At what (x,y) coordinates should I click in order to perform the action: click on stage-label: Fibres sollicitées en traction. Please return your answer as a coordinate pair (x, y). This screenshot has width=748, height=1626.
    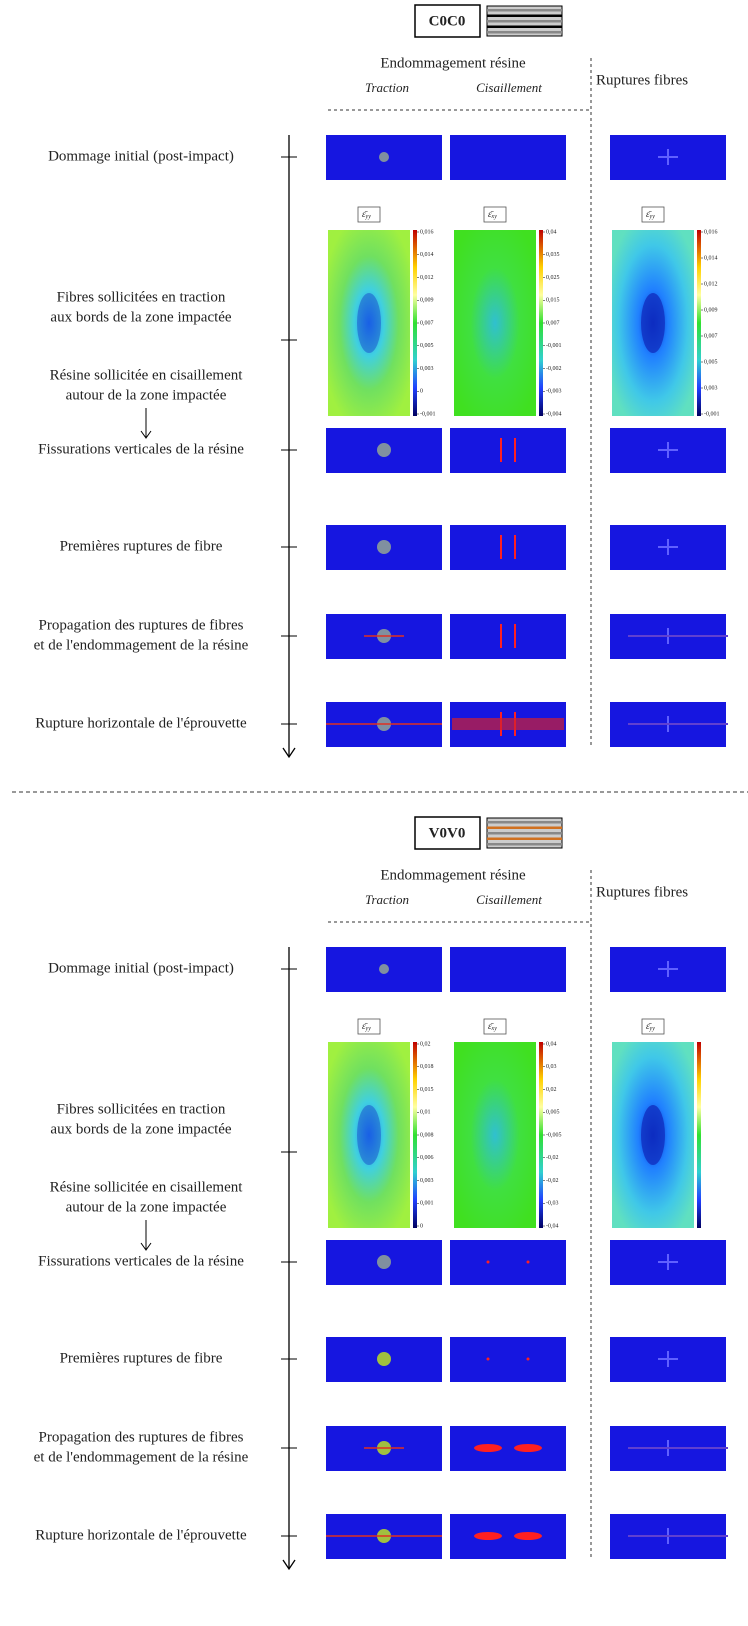
    Looking at the image, I should click on (141, 1109).